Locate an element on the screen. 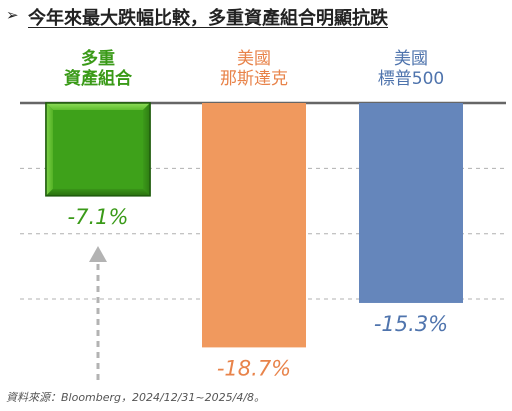 The height and width of the screenshot is (411, 512). bar-bevel-left is located at coordinates (49, 149).